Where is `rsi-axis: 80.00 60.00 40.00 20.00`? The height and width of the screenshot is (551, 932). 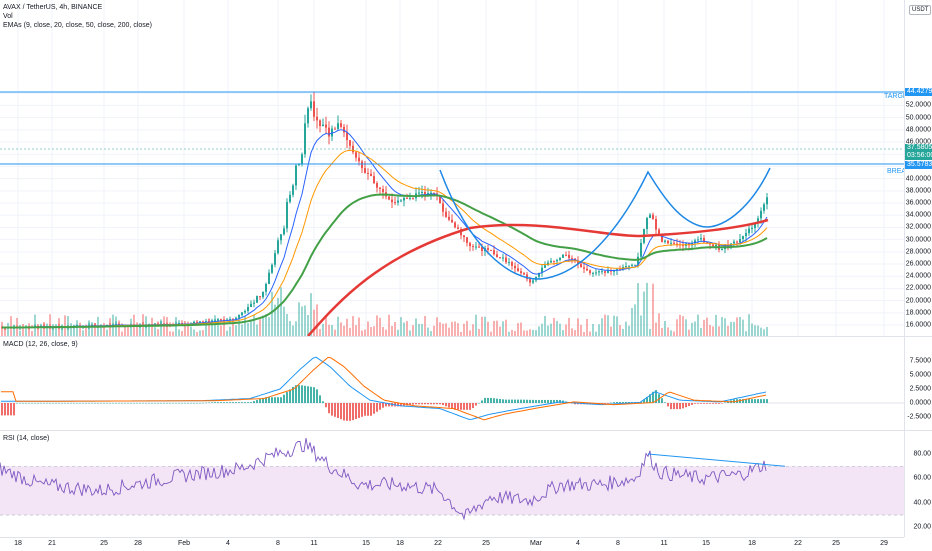 rsi-axis: 80.00 60.00 40.00 20.00 is located at coordinates (918, 484).